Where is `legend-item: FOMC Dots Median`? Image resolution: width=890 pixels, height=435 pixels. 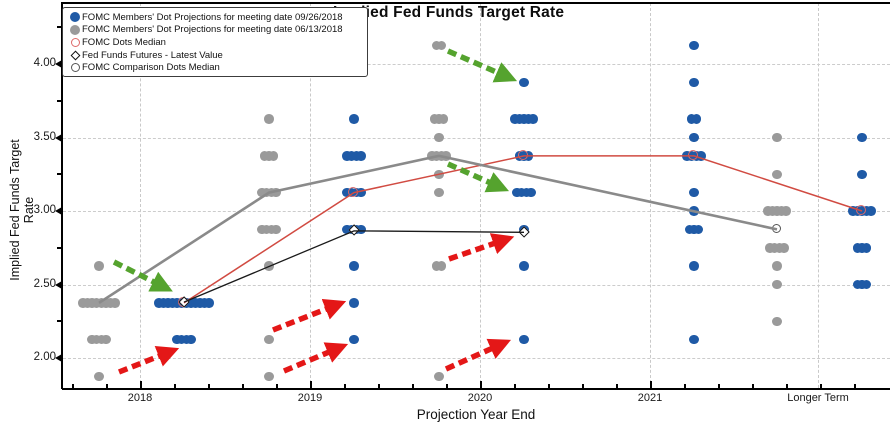
legend-item: FOMC Dots Median is located at coordinates (217, 42).